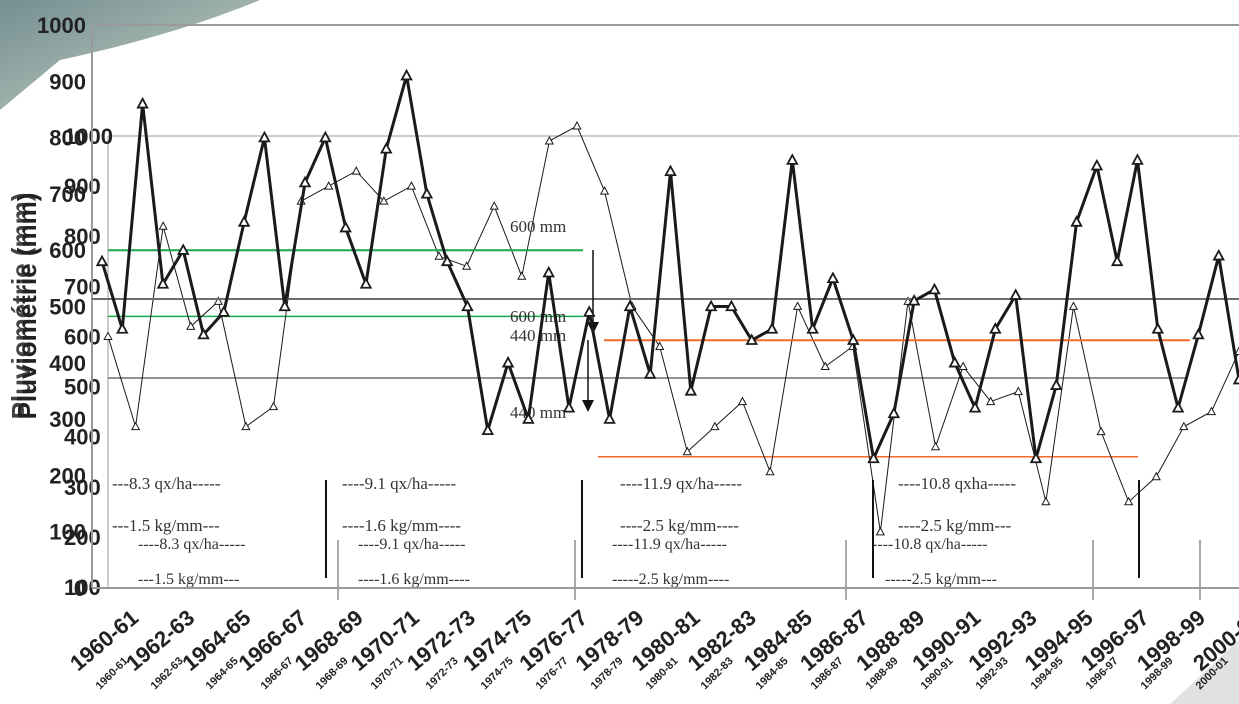 The image size is (1239, 704). Describe the element at coordinates (669, 544) in the screenshot. I see `back-yield-label: ----11.9 qx/ha-----` at that location.